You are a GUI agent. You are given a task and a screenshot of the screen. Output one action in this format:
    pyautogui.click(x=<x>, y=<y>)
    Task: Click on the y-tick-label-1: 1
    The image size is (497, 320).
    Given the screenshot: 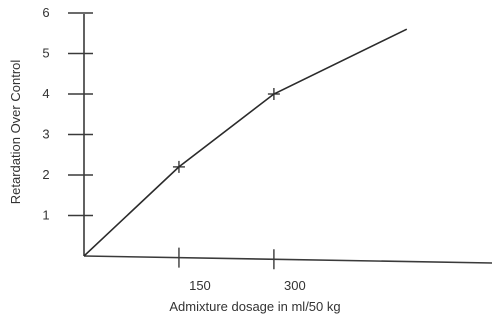 What is the action you would take?
    pyautogui.click(x=45, y=215)
    